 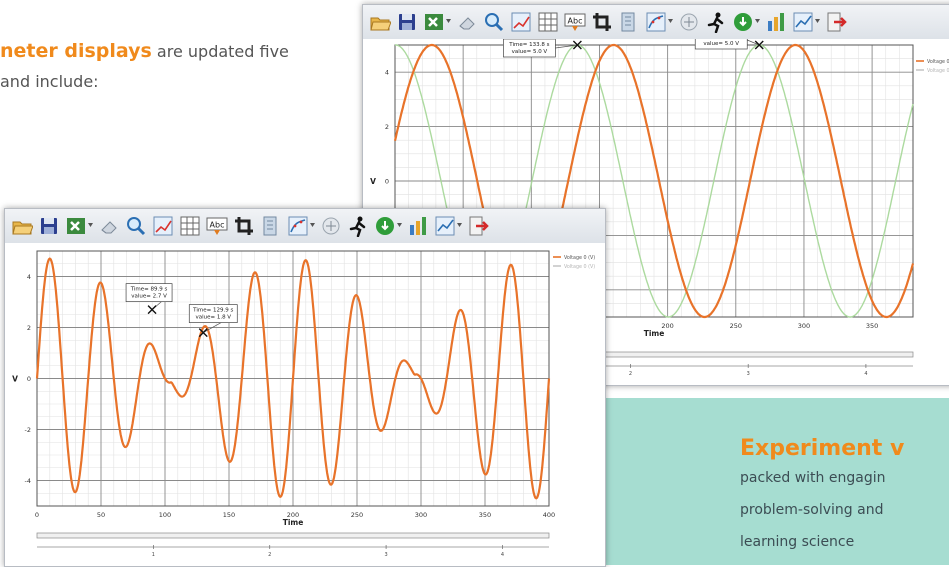 I want to click on x-tick-label: 350, so click(x=485, y=515).